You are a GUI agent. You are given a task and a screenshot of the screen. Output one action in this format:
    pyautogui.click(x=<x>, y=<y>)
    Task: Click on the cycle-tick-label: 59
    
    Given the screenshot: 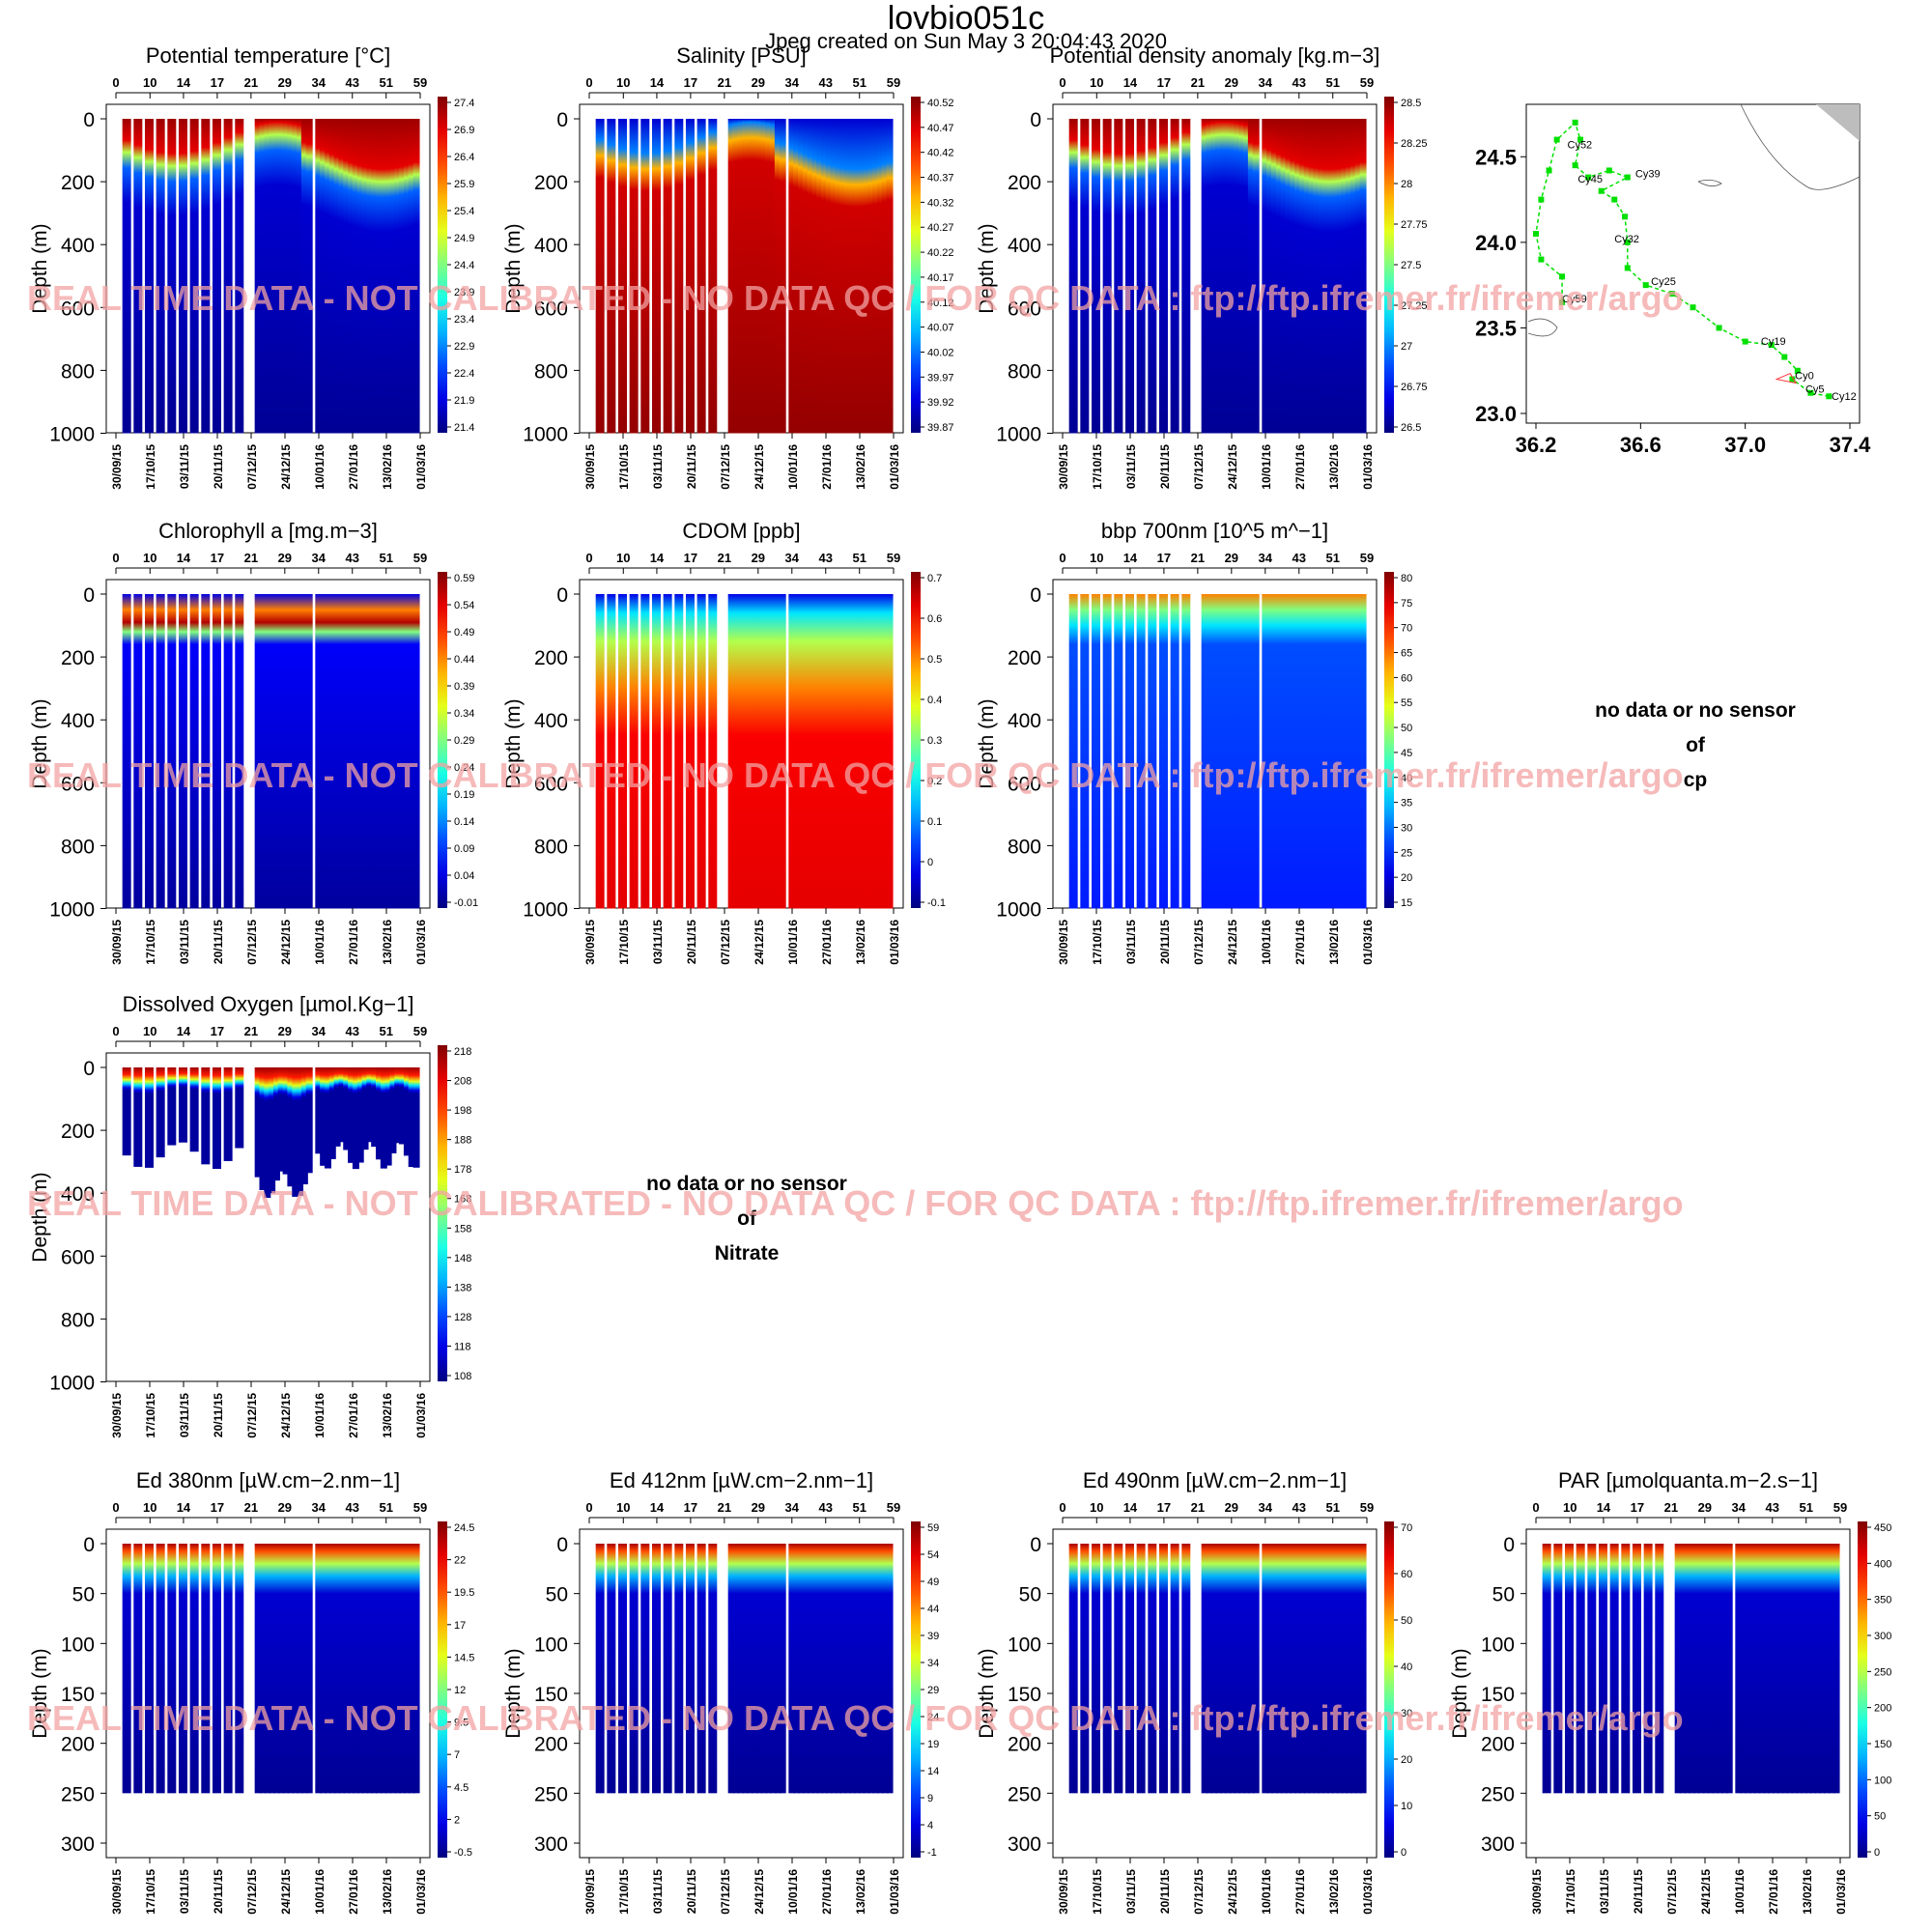 What is the action you would take?
    pyautogui.click(x=420, y=1031)
    